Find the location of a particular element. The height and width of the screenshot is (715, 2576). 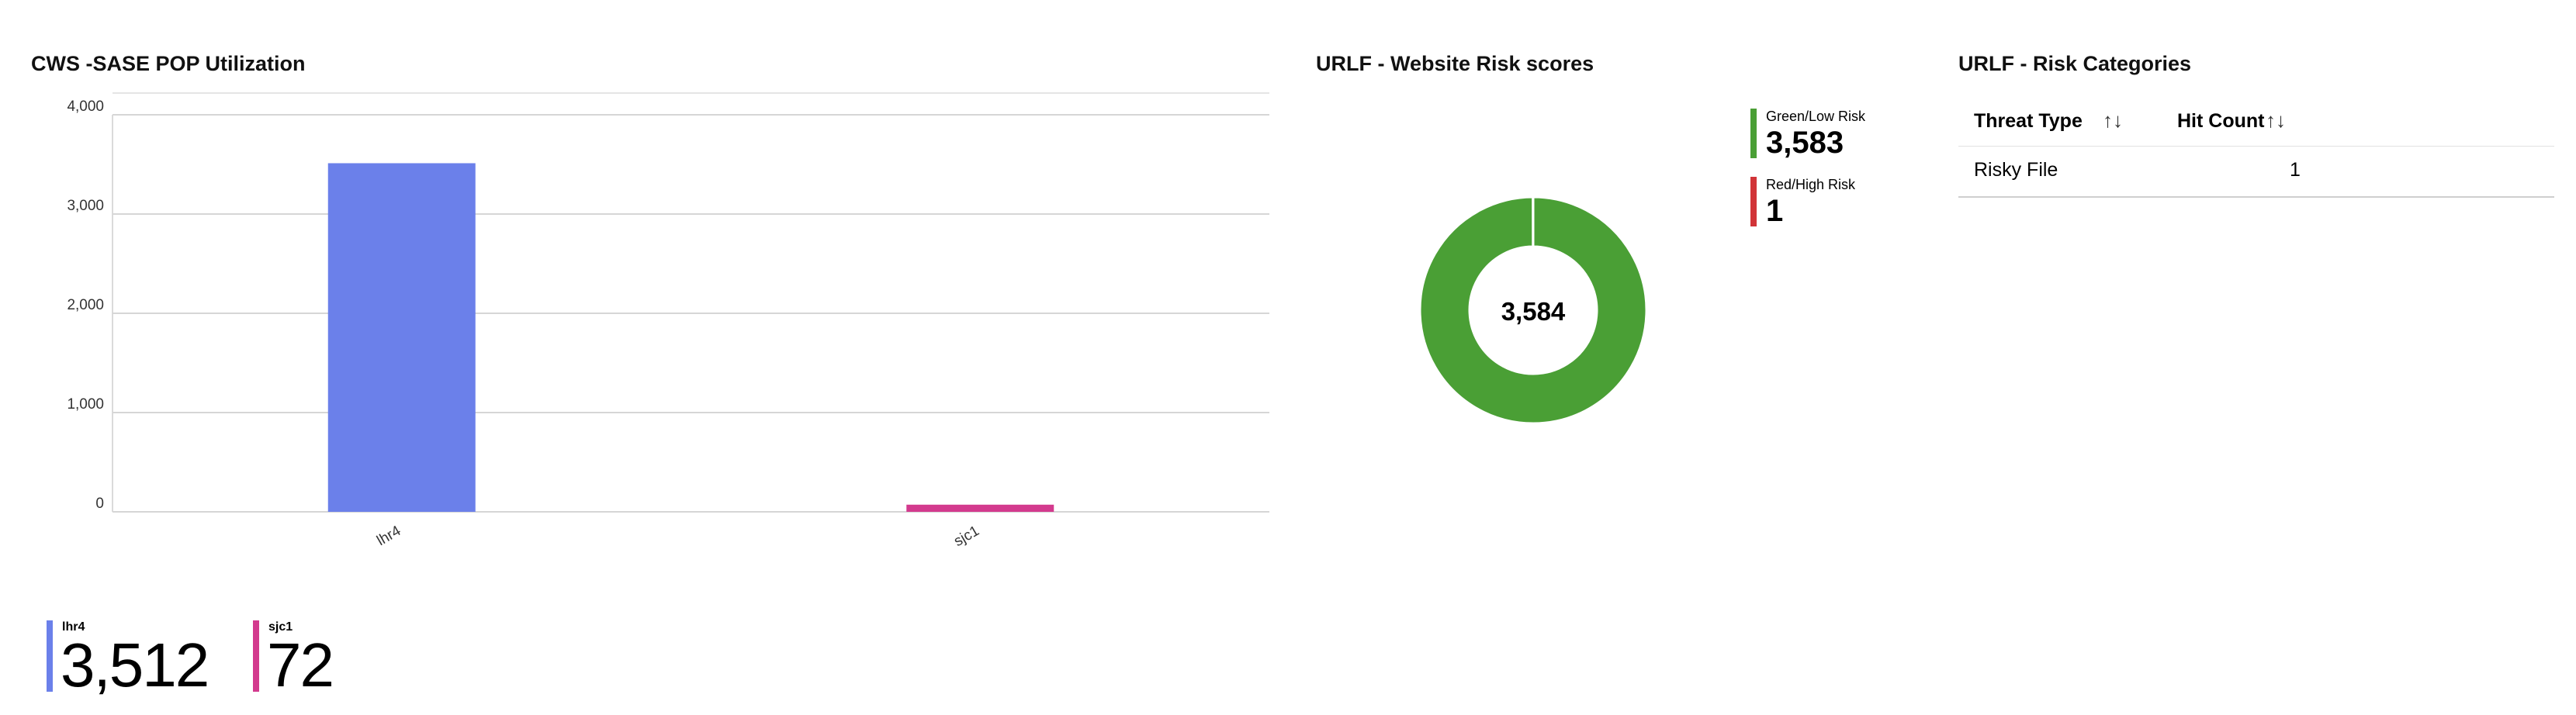

risk-categories-table: Threat Type ↑↓ Hit Count ↑↓ Risky File 1 is located at coordinates (2256, 145).